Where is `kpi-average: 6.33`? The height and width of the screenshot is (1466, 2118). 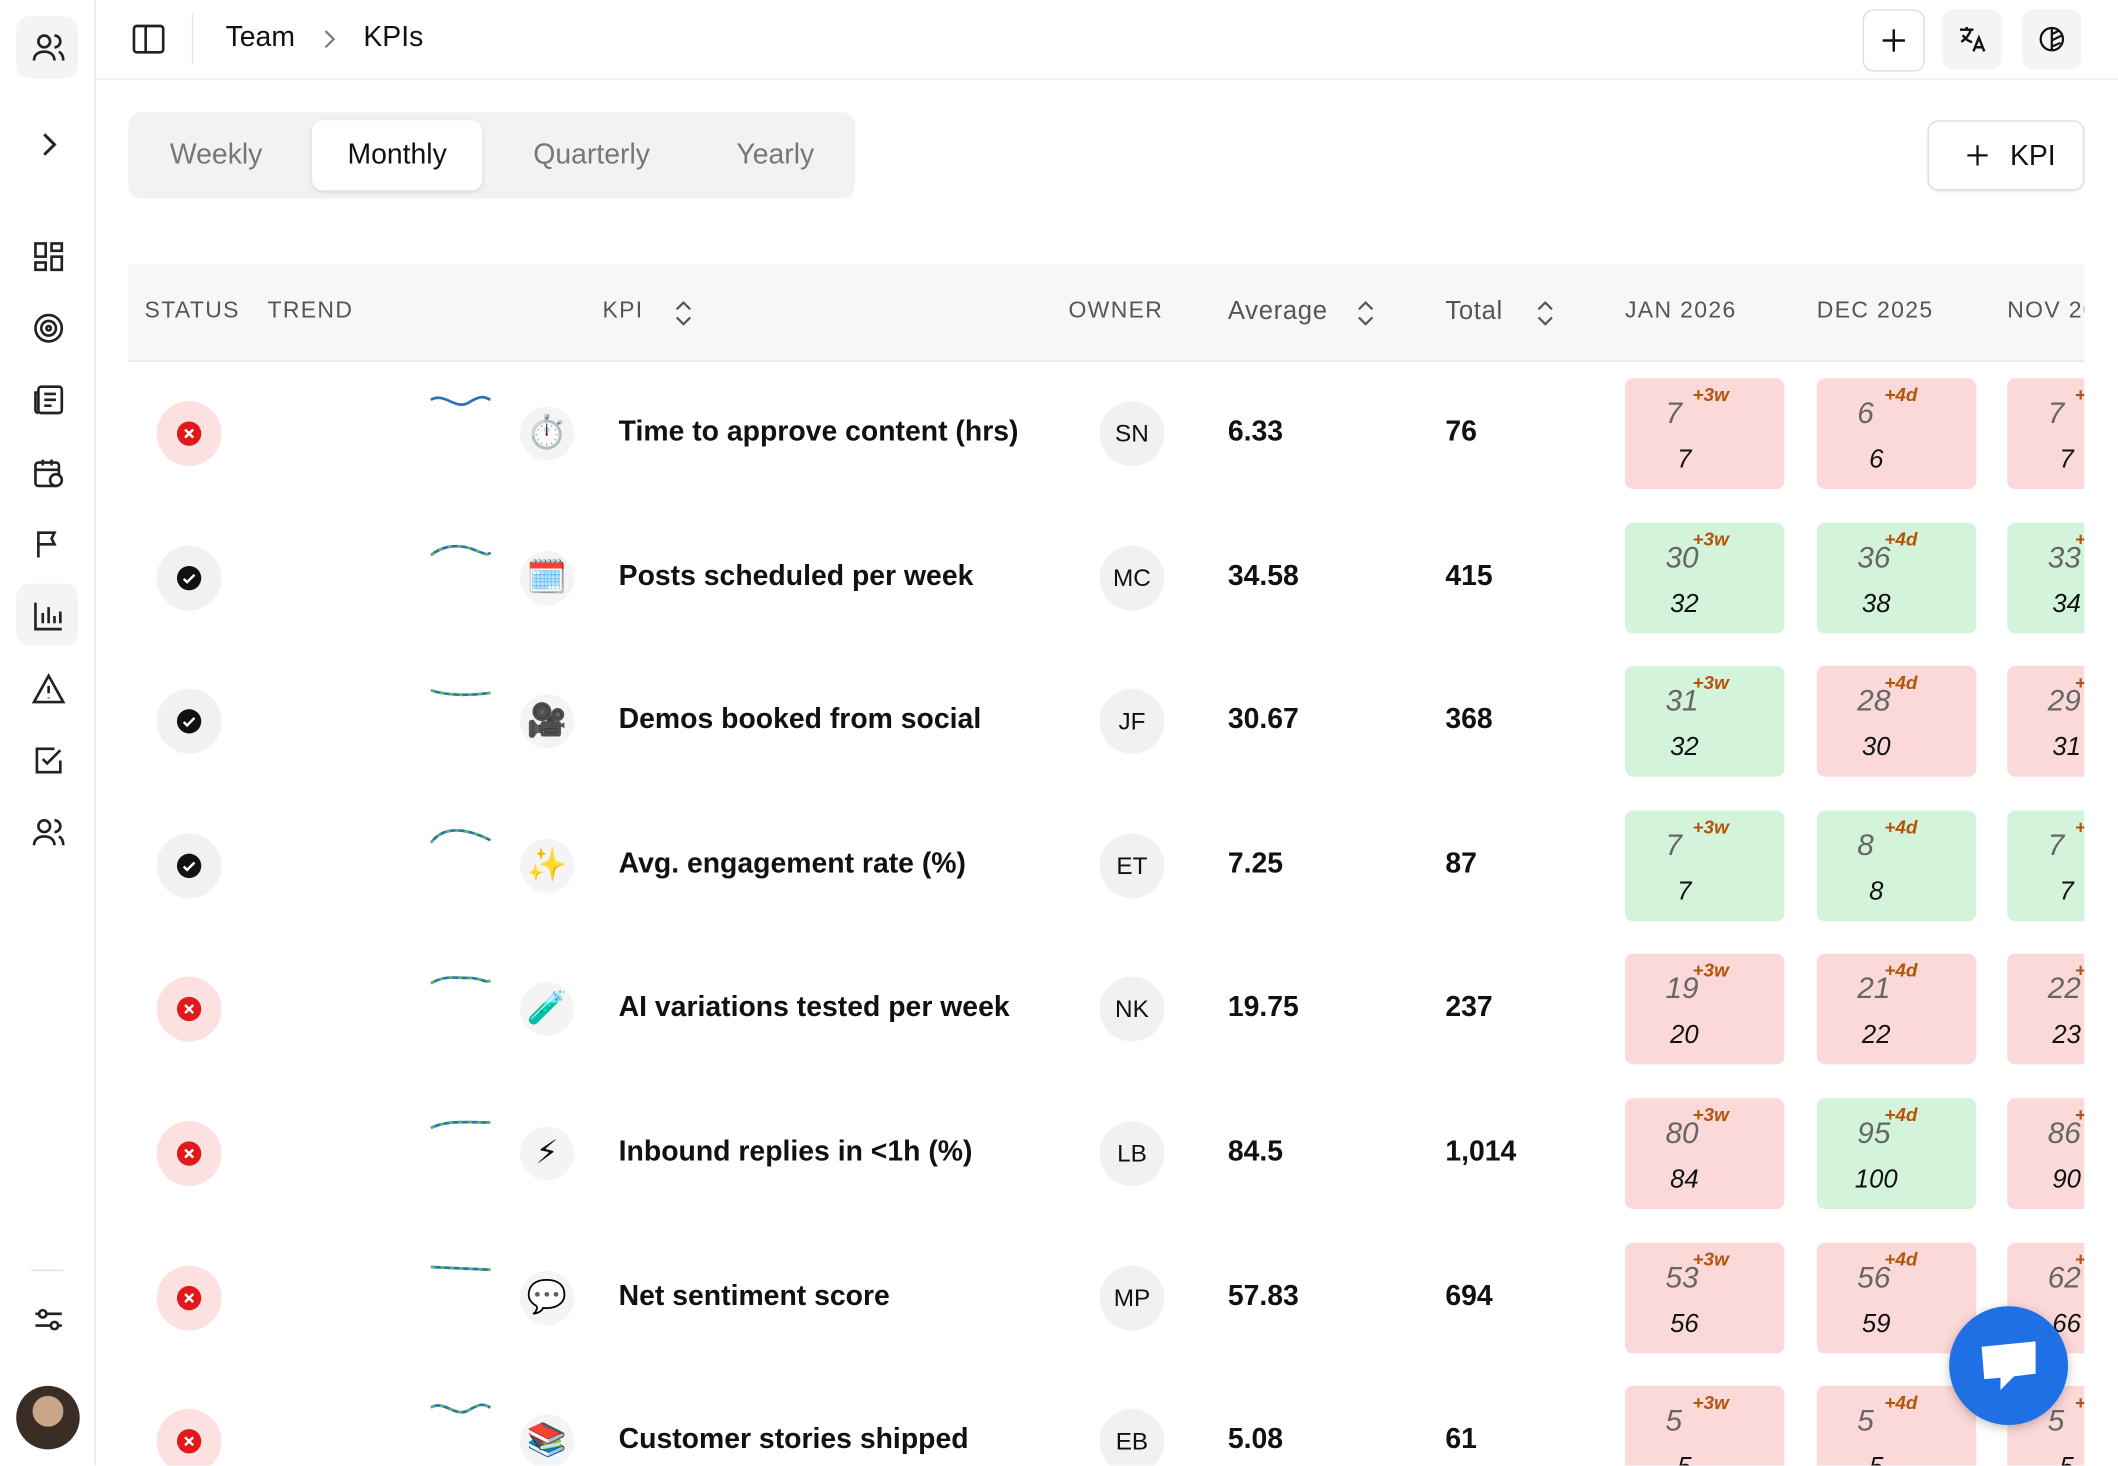 kpi-average: 6.33 is located at coordinates (1255, 432).